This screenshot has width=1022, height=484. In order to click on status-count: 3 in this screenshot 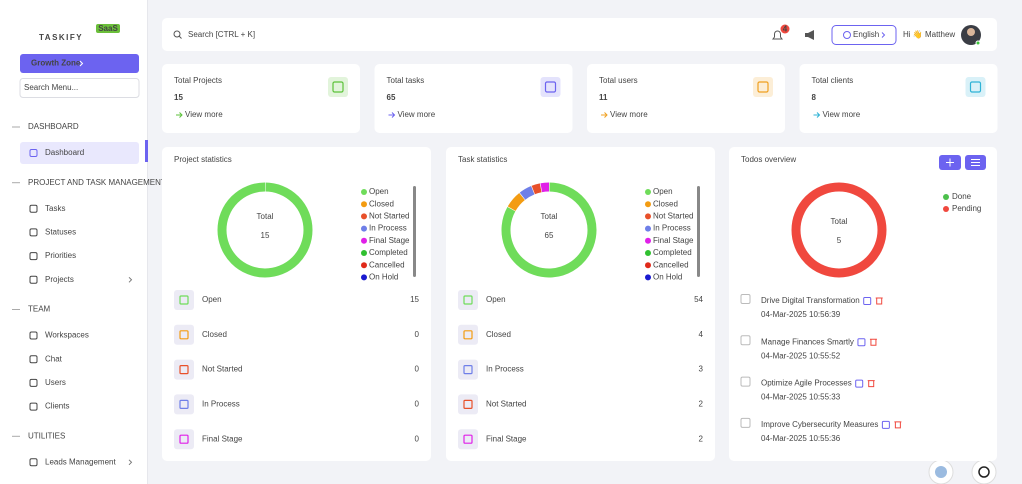, I will do `click(701, 369)`.